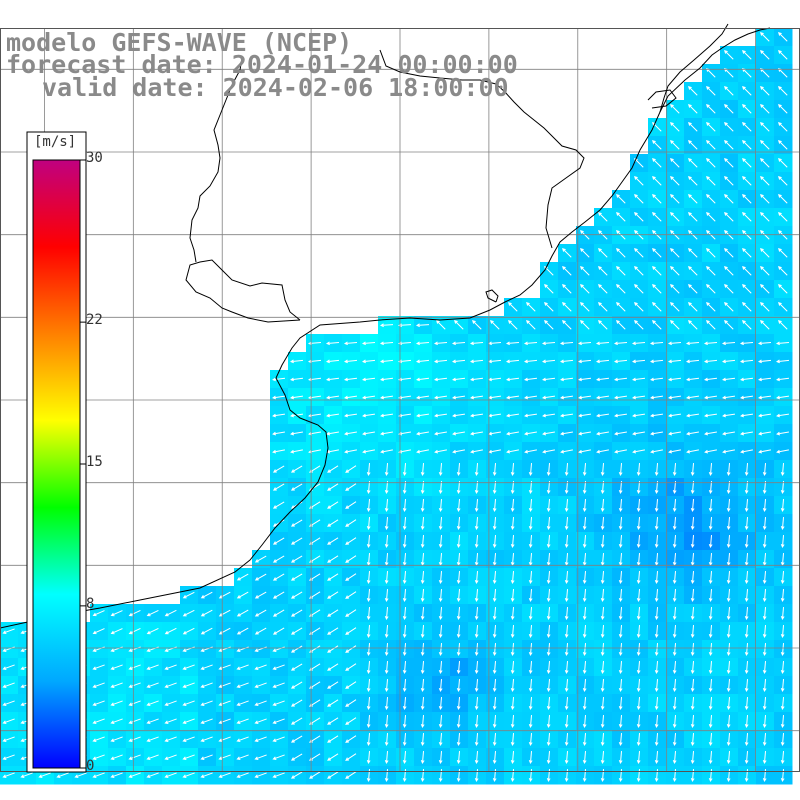  What do you see at coordinates (179, 42) in the screenshot?
I see `model-title: modelo GEFS-WAVE (NCEP)` at bounding box center [179, 42].